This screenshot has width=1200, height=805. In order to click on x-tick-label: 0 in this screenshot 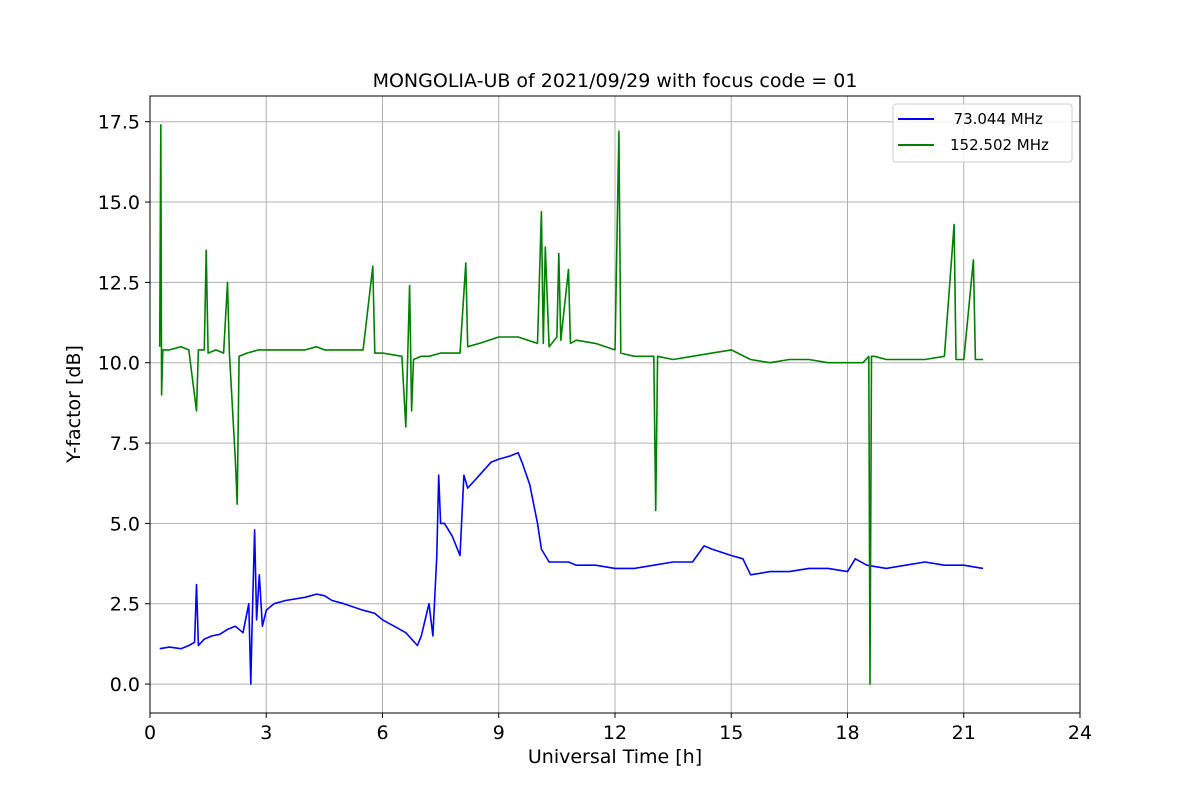, I will do `click(150, 733)`.